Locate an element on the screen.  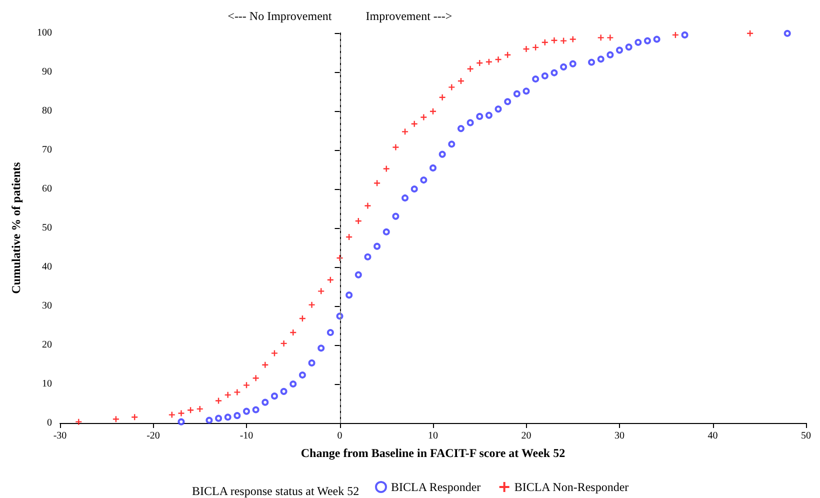
y-tick-label: 30 is located at coordinates (47, 306).